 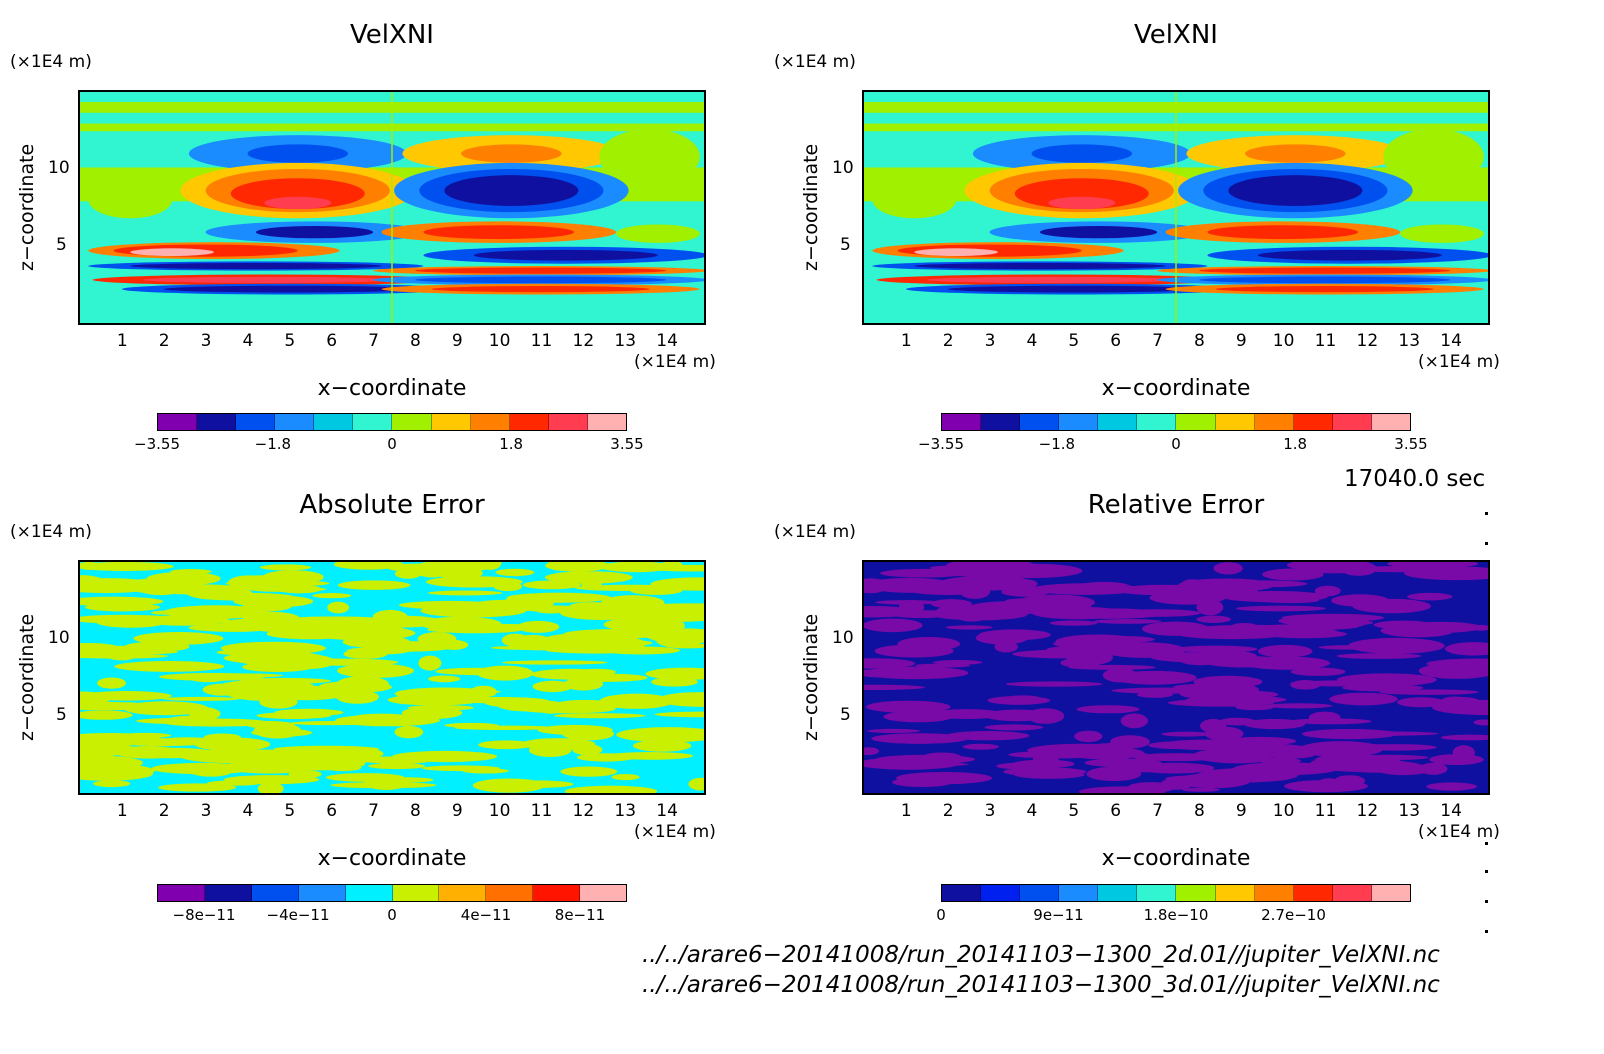 I want to click on y-tick-label: 10, so click(x=59, y=638).